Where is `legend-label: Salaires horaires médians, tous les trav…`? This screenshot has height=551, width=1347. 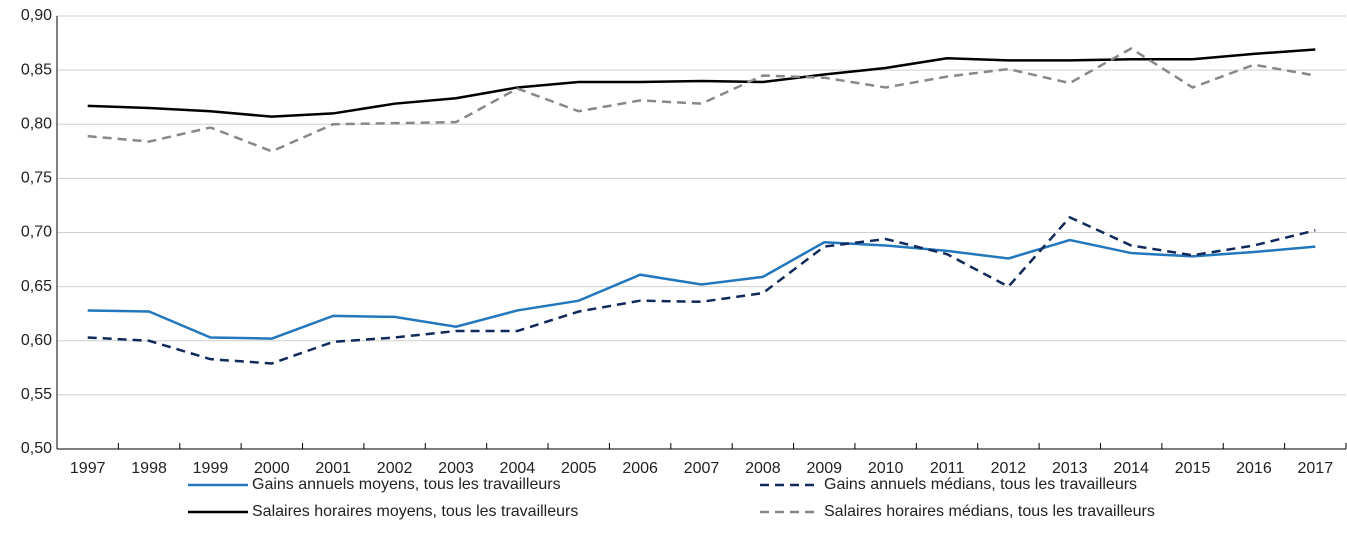 legend-label: Salaires horaires médians, tous les trav… is located at coordinates (989, 511).